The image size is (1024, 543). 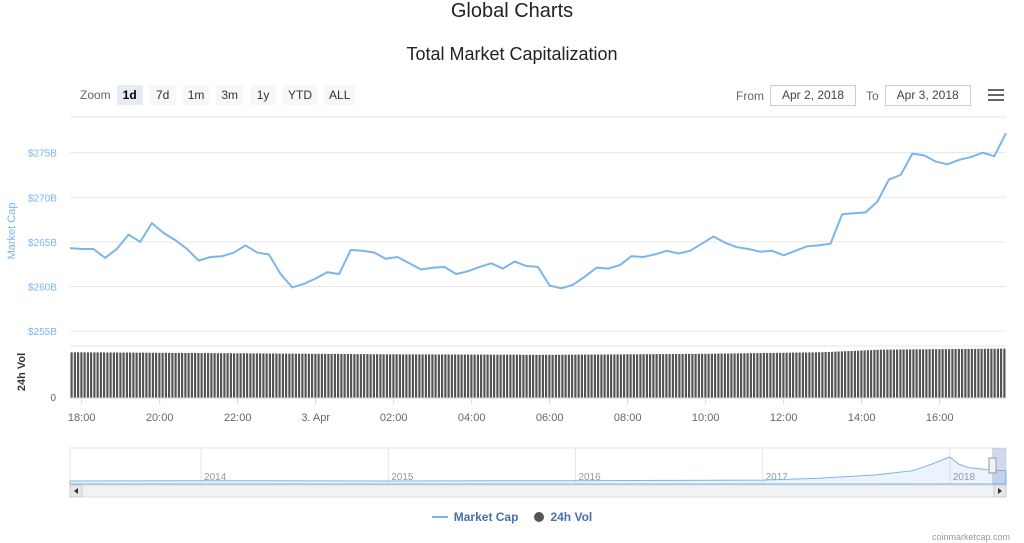 I want to click on x-tick-label: 06:00, so click(x=550, y=418).